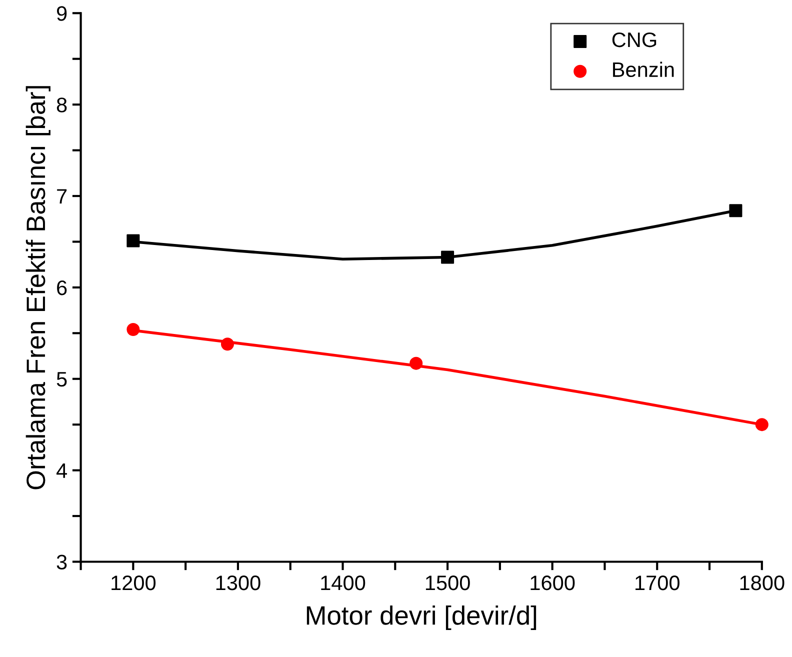 The height and width of the screenshot is (657, 792). Describe the element at coordinates (658, 582) in the screenshot. I see `x-tick-label: 1700` at that location.